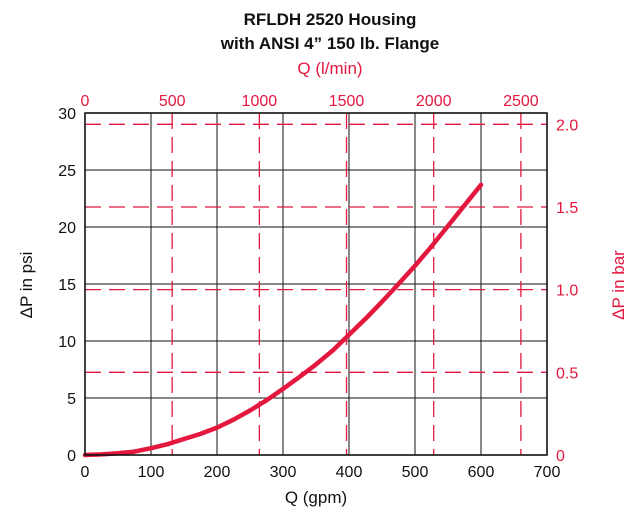 This screenshot has width=641, height=514. I want to click on x-tick-label: 500, so click(415, 472).